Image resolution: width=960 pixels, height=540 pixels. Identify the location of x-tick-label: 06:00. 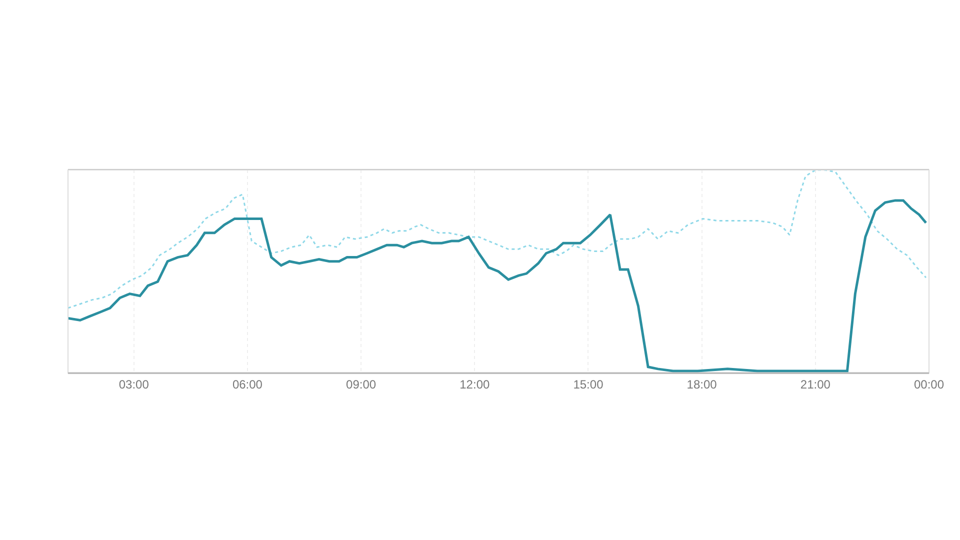
(247, 384).